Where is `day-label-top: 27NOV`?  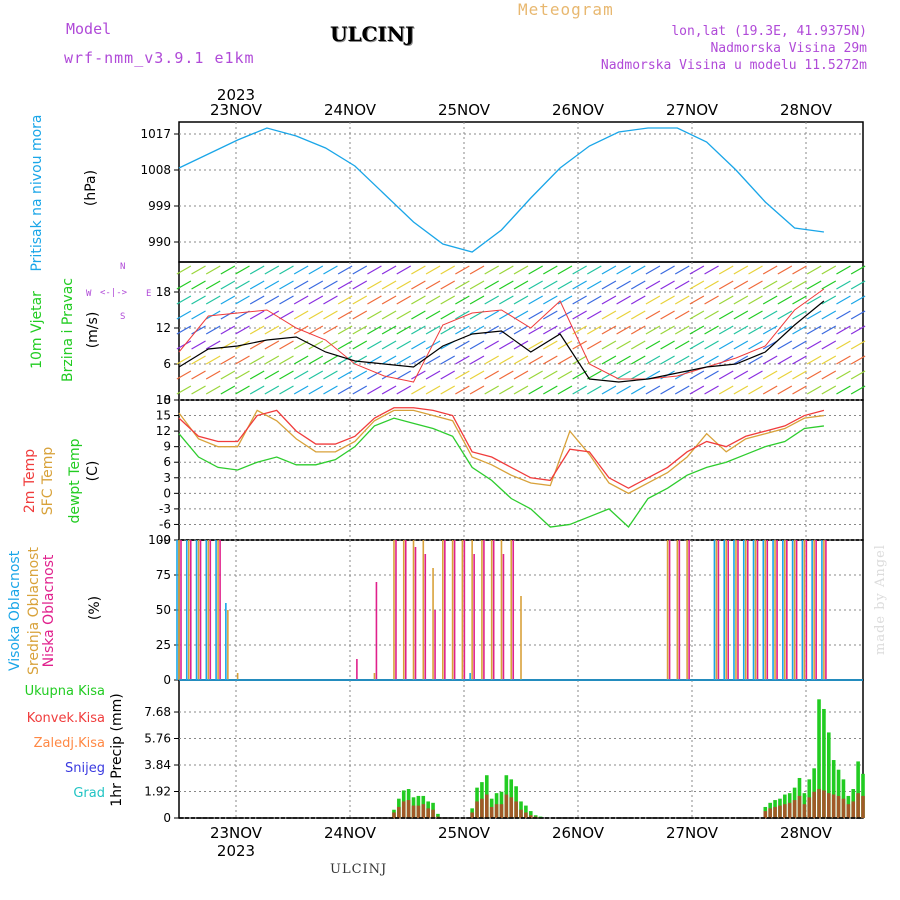
day-label-top: 27NOV is located at coordinates (692, 110).